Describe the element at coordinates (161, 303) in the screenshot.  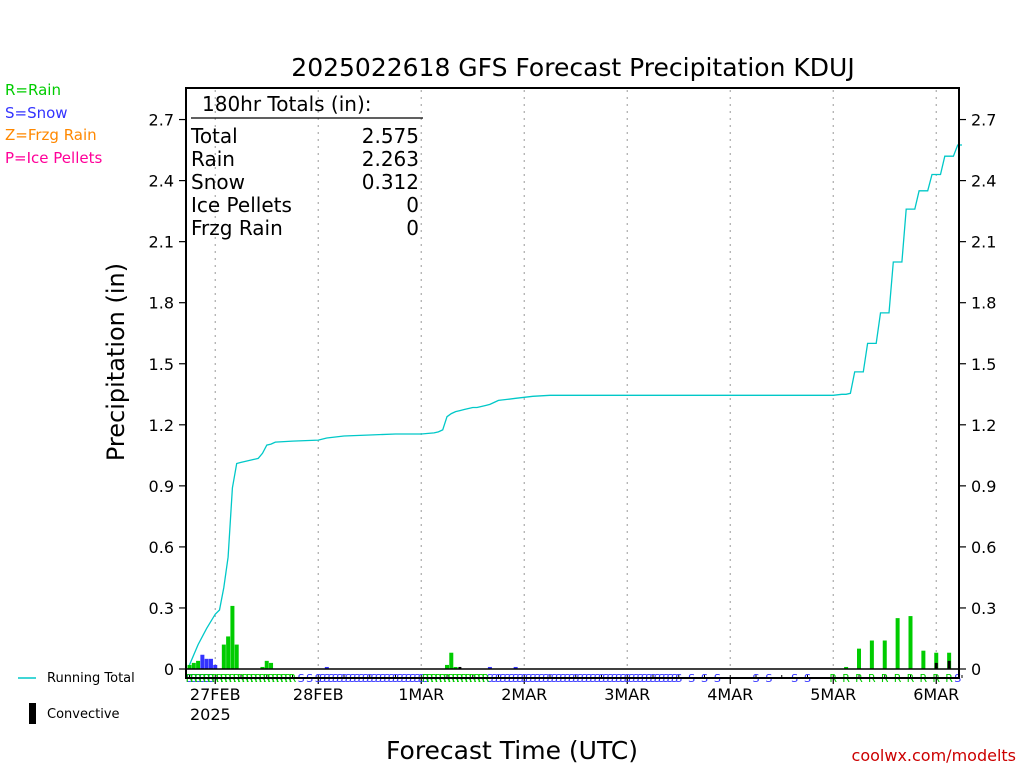
I see `y-tick-label-left: 1.8` at that location.